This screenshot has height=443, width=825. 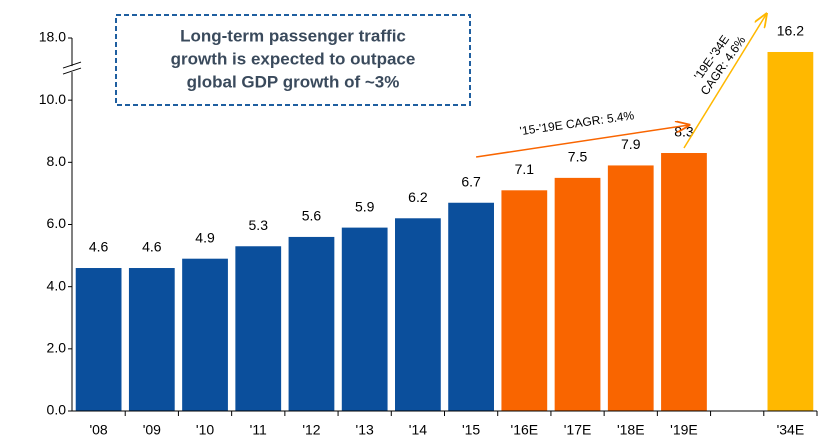 What do you see at coordinates (525, 430) in the screenshot?
I see `x-tick-label: '16E` at bounding box center [525, 430].